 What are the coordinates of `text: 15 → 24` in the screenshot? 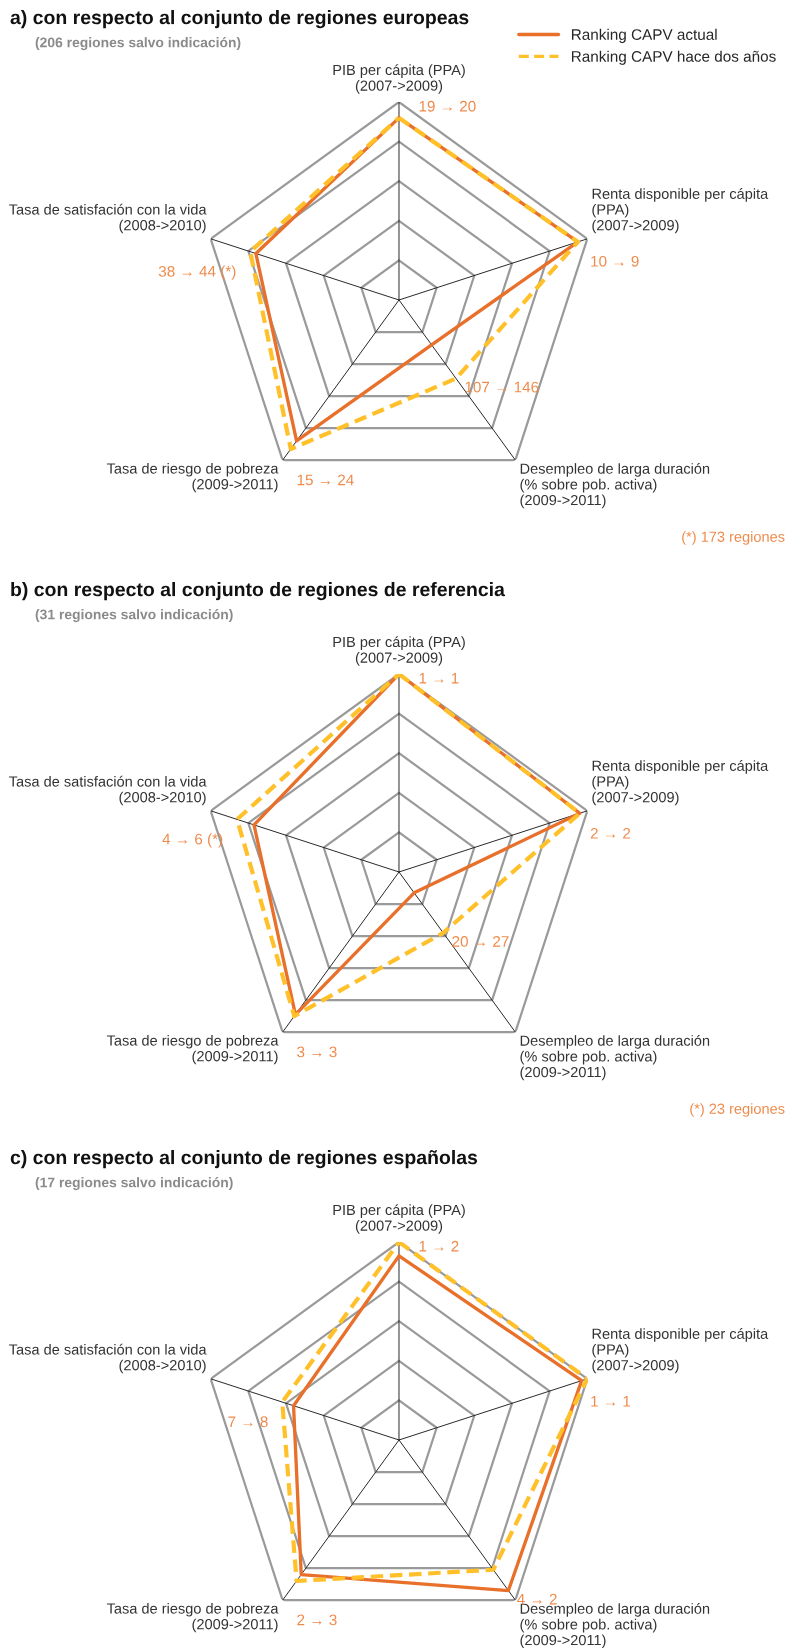 It's located at (325, 480).